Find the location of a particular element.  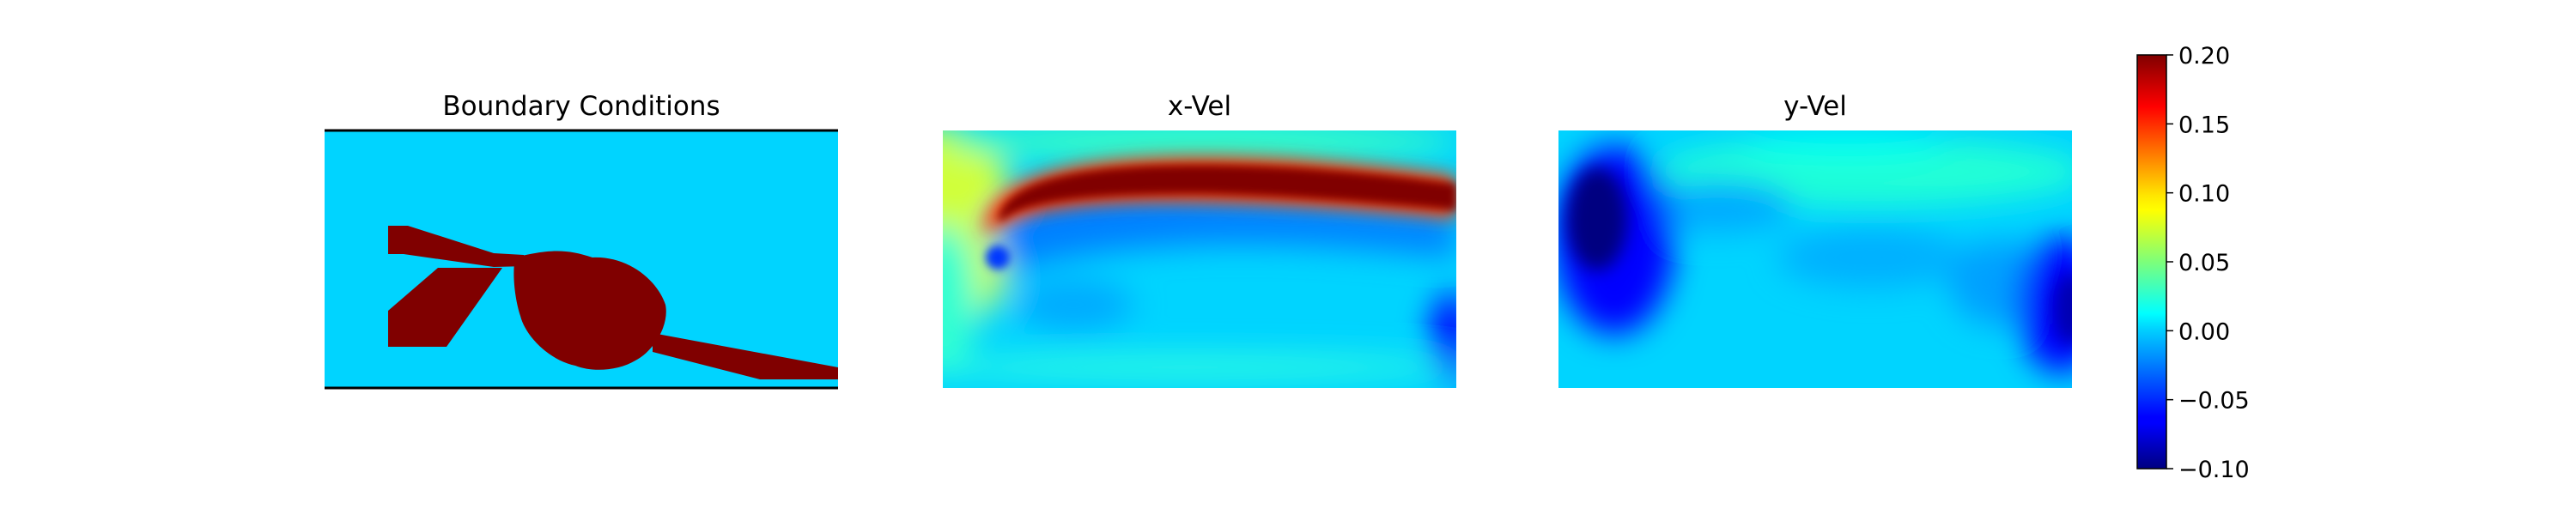

solid-upper-arm is located at coordinates (458, 246).